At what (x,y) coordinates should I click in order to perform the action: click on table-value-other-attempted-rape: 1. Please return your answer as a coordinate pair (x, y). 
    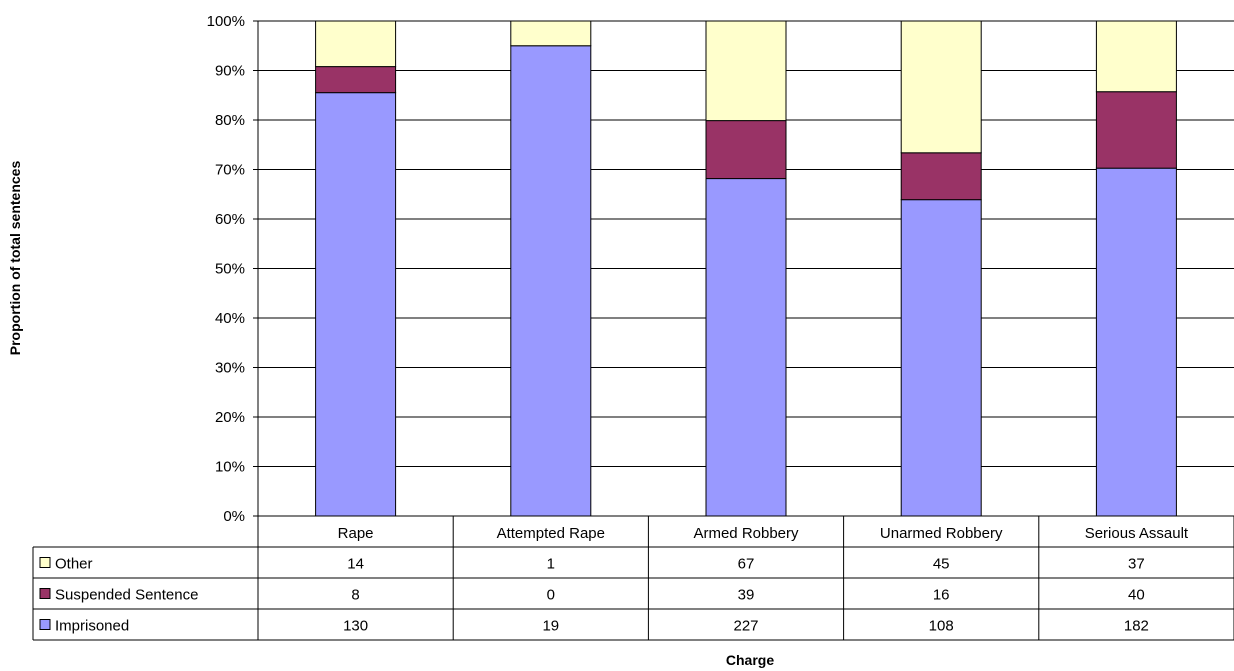
    Looking at the image, I should click on (551, 564).